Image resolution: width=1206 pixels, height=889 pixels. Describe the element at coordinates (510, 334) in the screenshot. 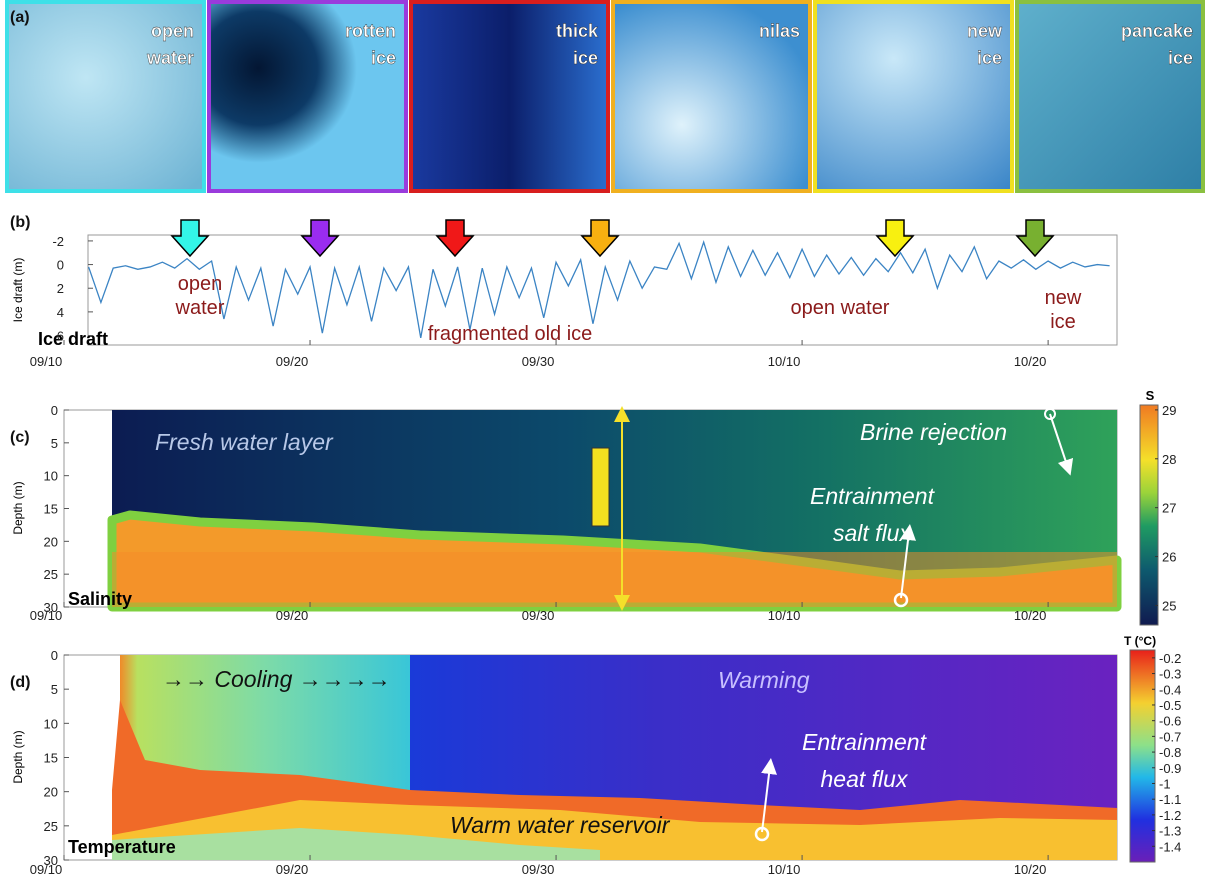

I see `annotation: fragmented old ice` at that location.